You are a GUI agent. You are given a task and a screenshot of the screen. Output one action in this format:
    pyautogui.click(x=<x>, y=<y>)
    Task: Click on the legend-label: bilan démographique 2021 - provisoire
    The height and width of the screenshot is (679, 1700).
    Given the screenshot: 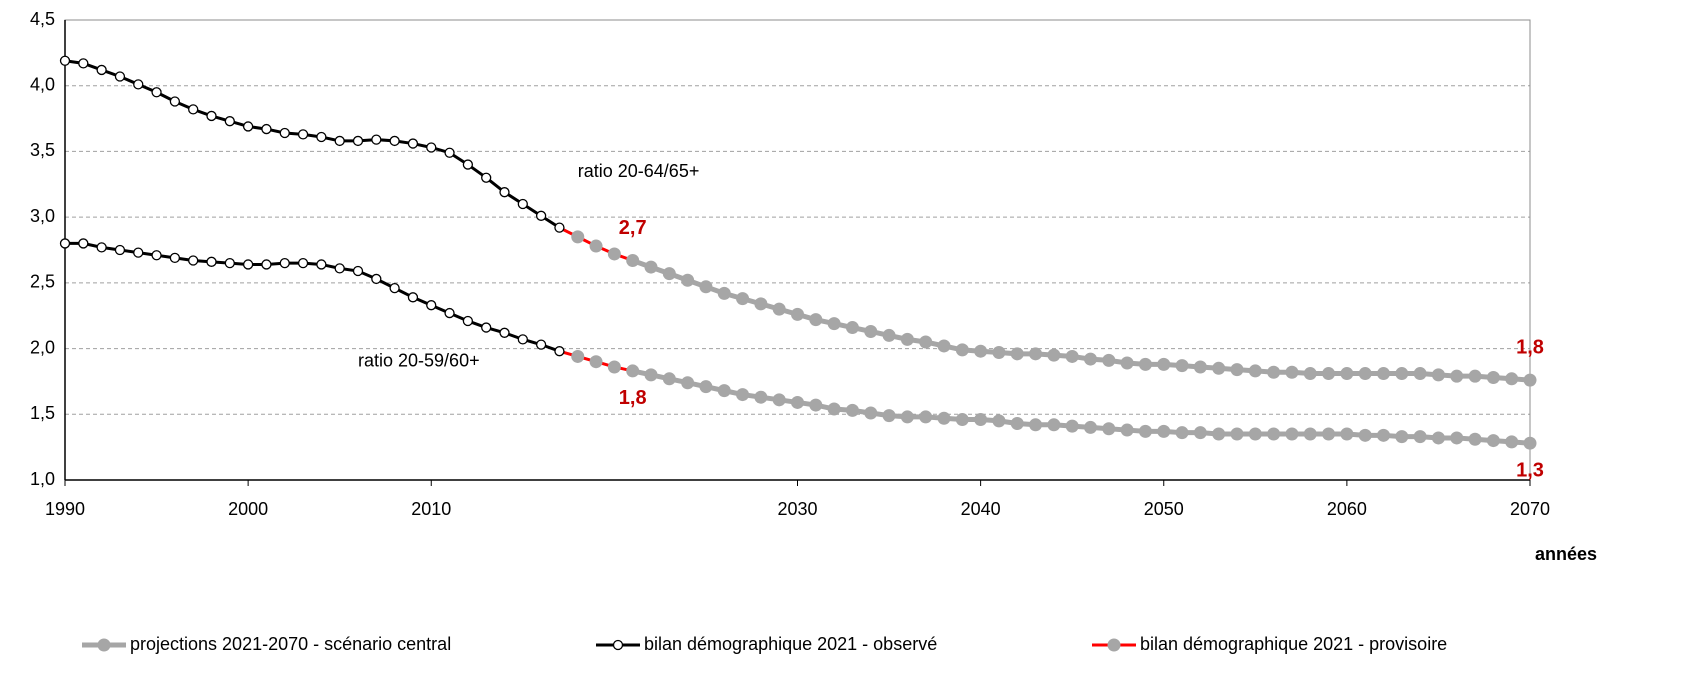 What is the action you would take?
    pyautogui.click(x=1293, y=644)
    